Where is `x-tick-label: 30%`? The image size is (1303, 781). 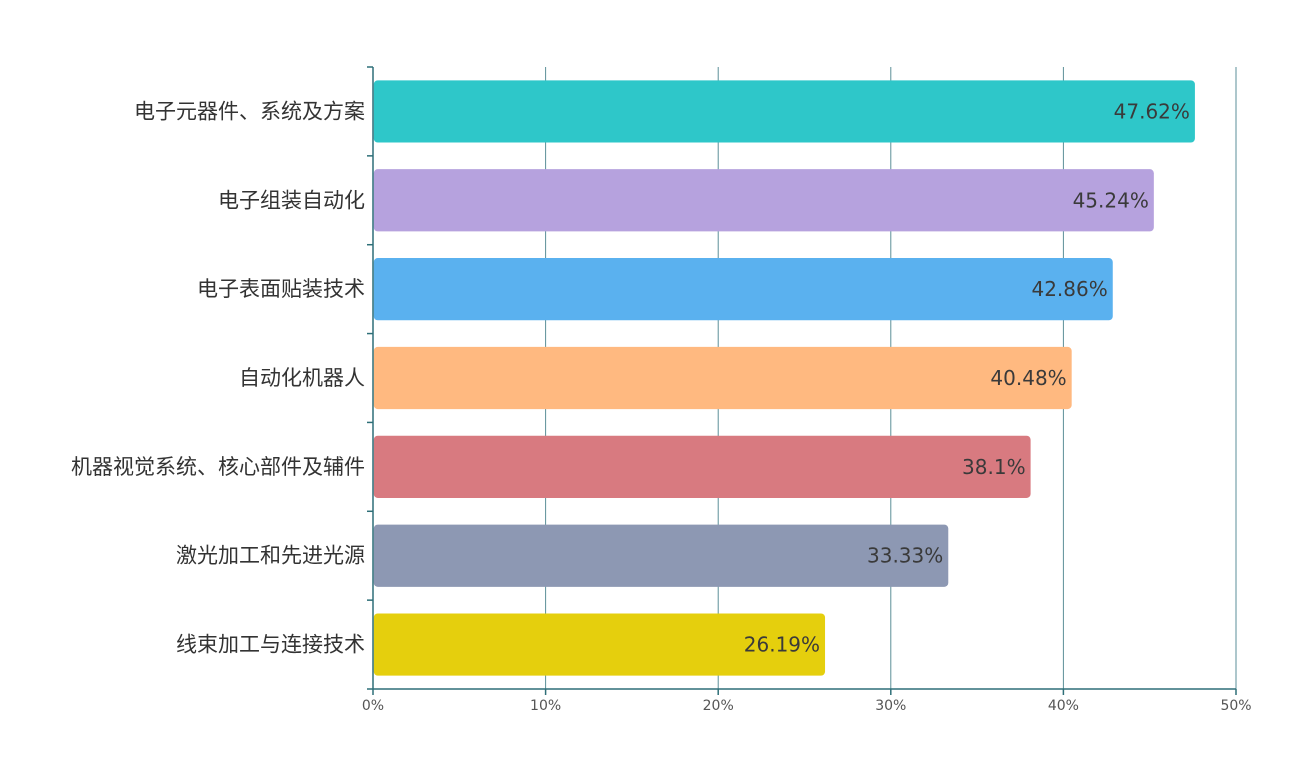
x-tick-label: 30% is located at coordinates (890, 706).